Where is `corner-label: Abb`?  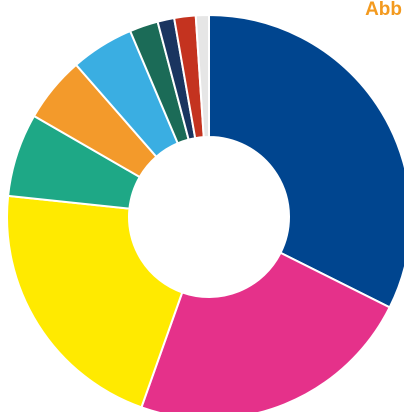 corner-label: Abb is located at coordinates (383, 10).